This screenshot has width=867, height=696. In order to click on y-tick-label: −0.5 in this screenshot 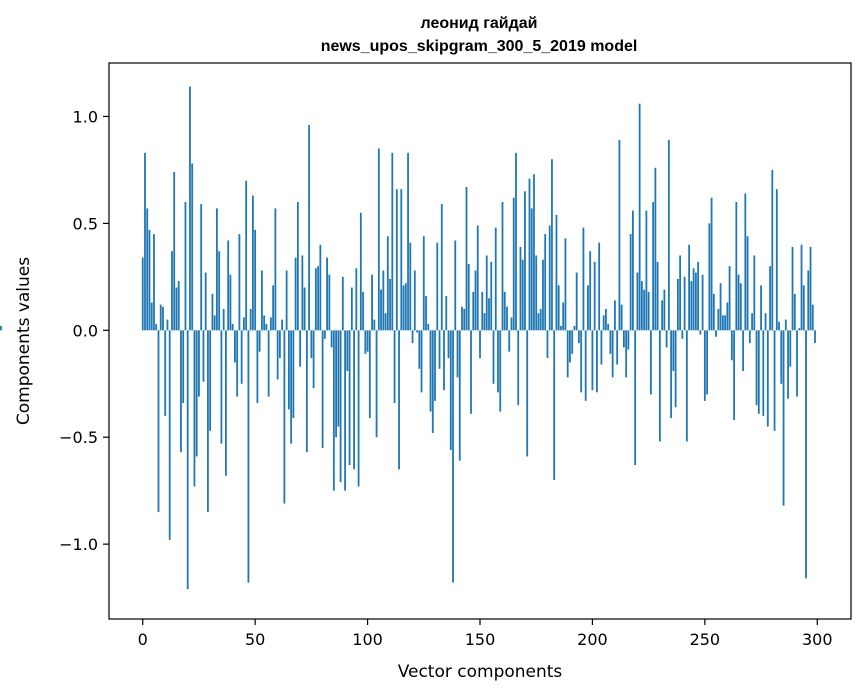, I will do `click(78, 437)`.